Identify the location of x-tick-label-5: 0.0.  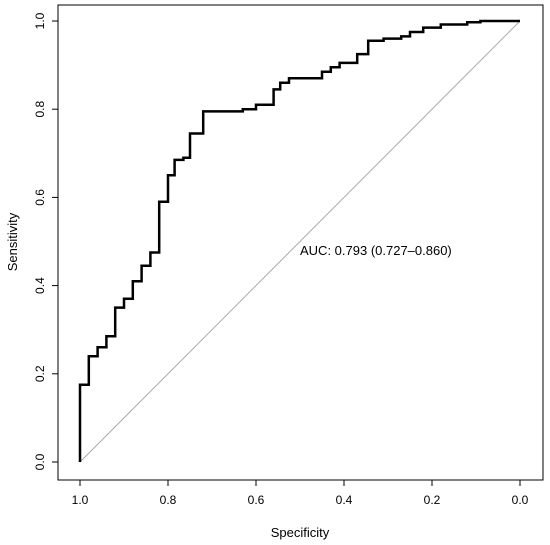
(520, 500).